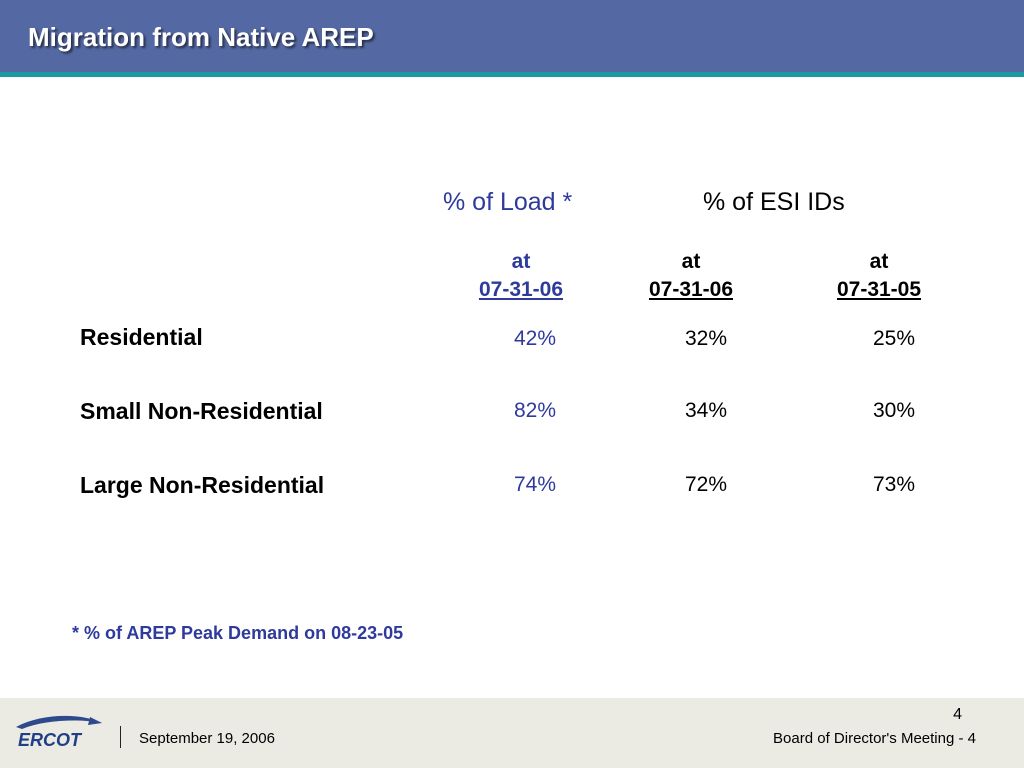 The width and height of the screenshot is (1024, 768). What do you see at coordinates (141, 337) in the screenshot?
I see `row-label-residential: Residential` at bounding box center [141, 337].